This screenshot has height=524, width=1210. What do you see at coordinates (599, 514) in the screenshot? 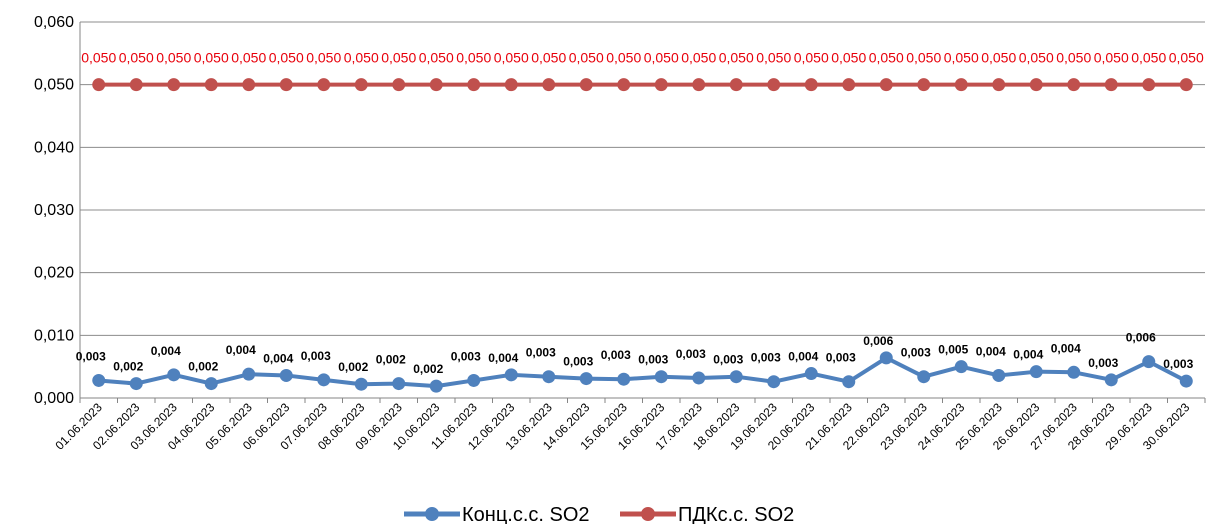
I see `chart-legend: Конц.с.с. SO2 ПДКс.с. SO2` at bounding box center [599, 514].